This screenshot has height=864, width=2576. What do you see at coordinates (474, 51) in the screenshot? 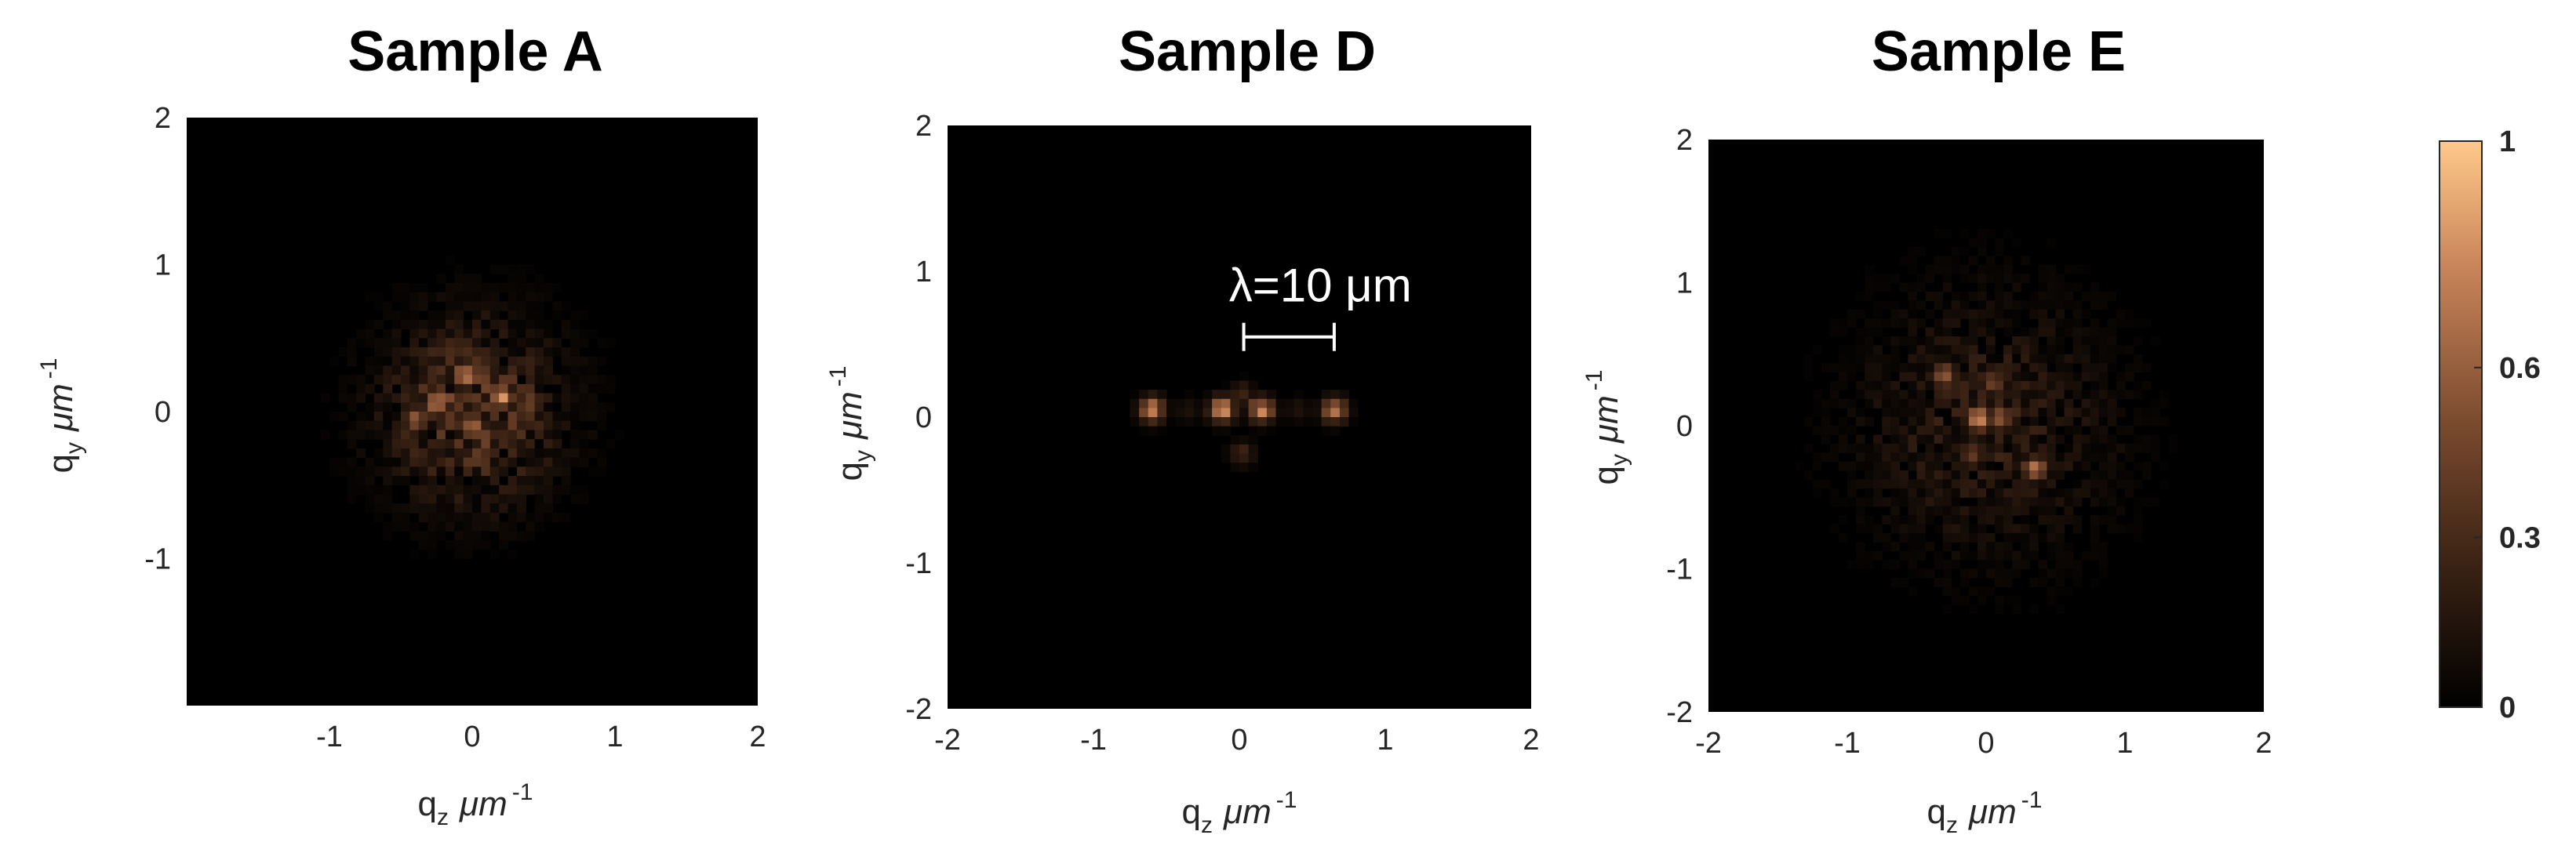
I see `panel-title: Sample A` at bounding box center [474, 51].